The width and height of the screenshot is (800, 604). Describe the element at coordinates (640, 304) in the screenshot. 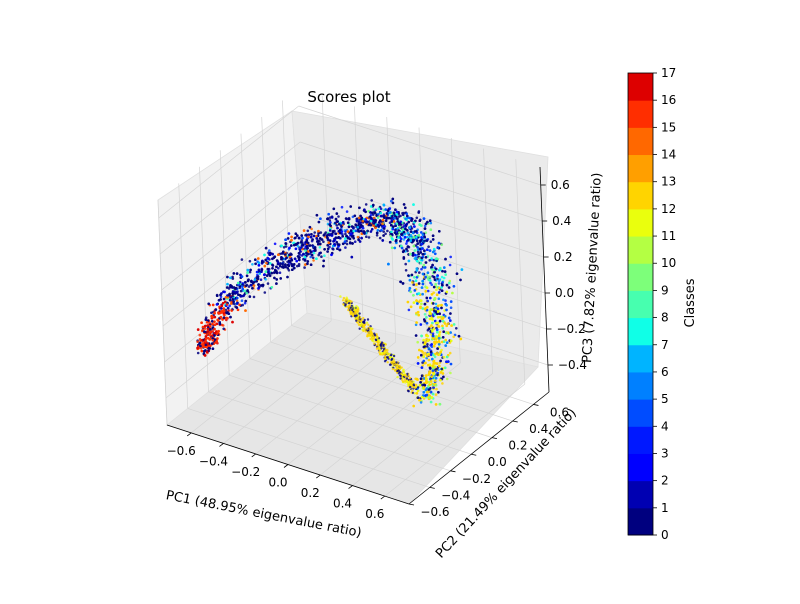

I see `colorbar-frame` at that location.